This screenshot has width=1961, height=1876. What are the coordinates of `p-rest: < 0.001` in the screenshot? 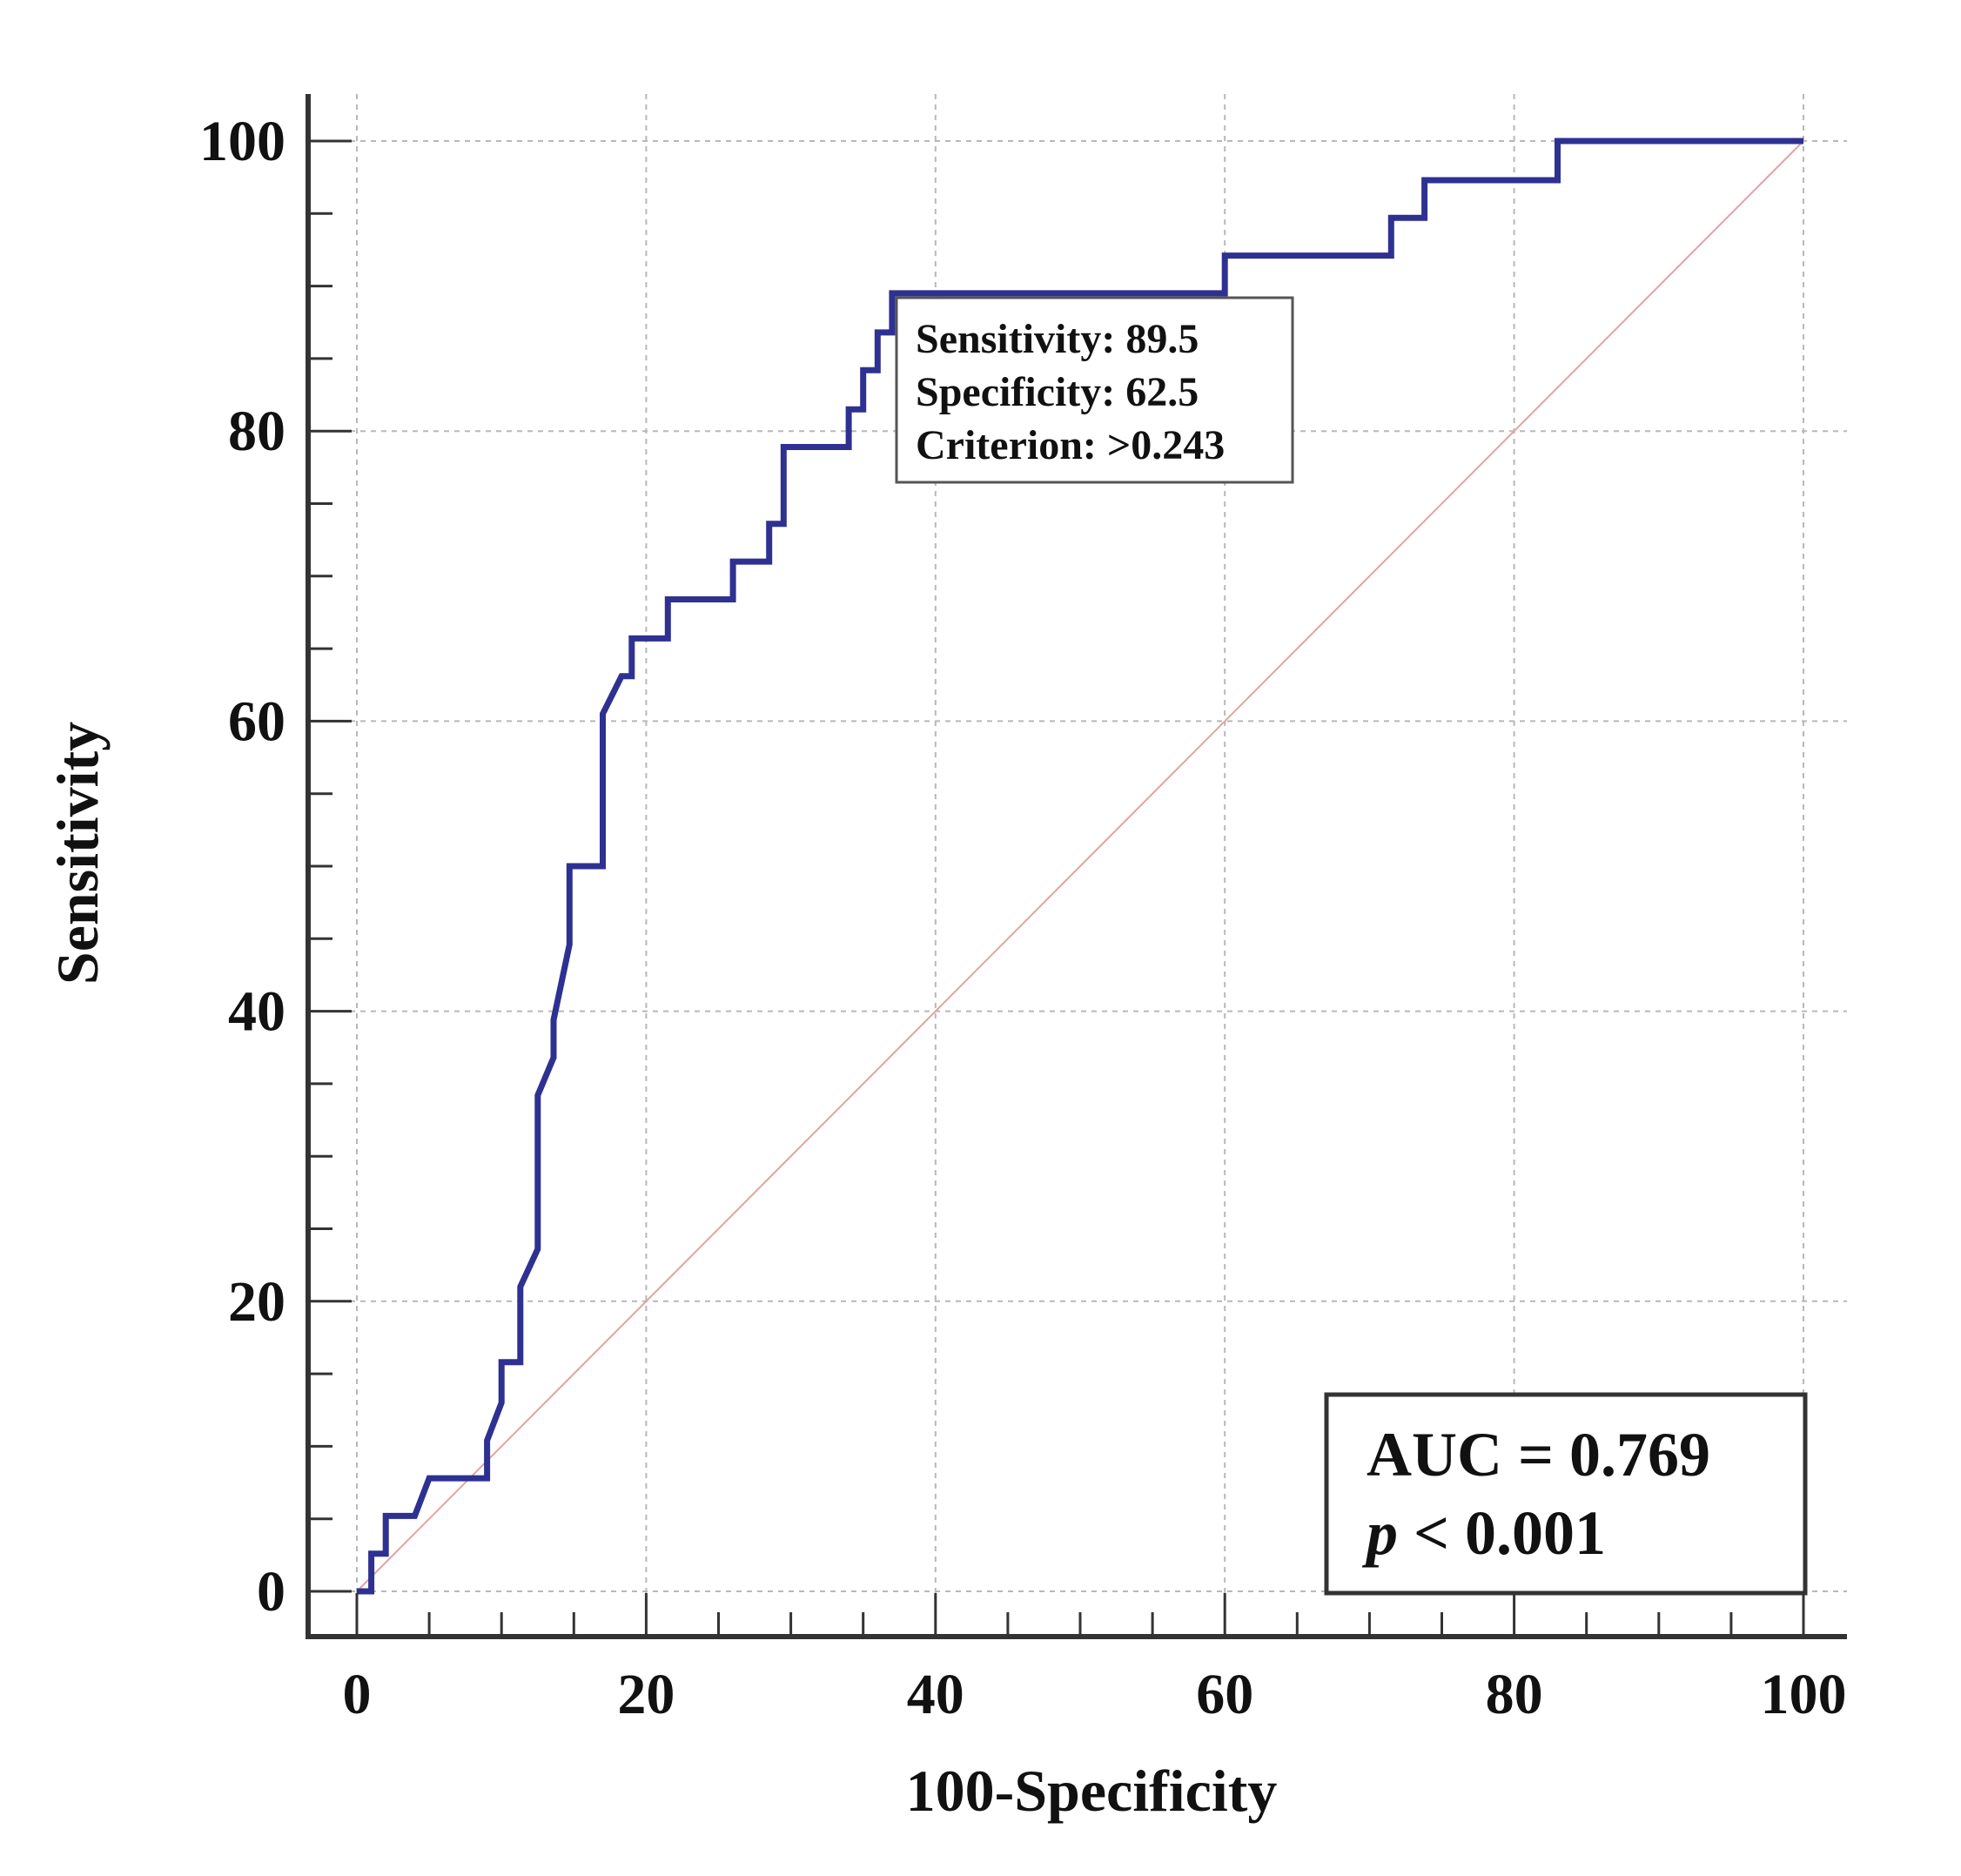 It's located at (1502, 1533).